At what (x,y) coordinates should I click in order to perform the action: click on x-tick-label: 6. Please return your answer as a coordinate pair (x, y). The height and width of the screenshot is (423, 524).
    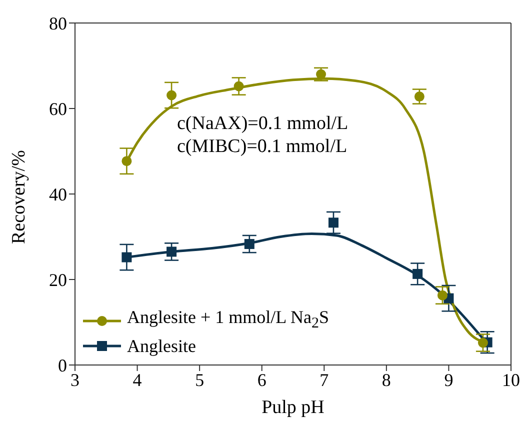
    Looking at the image, I should click on (261, 380).